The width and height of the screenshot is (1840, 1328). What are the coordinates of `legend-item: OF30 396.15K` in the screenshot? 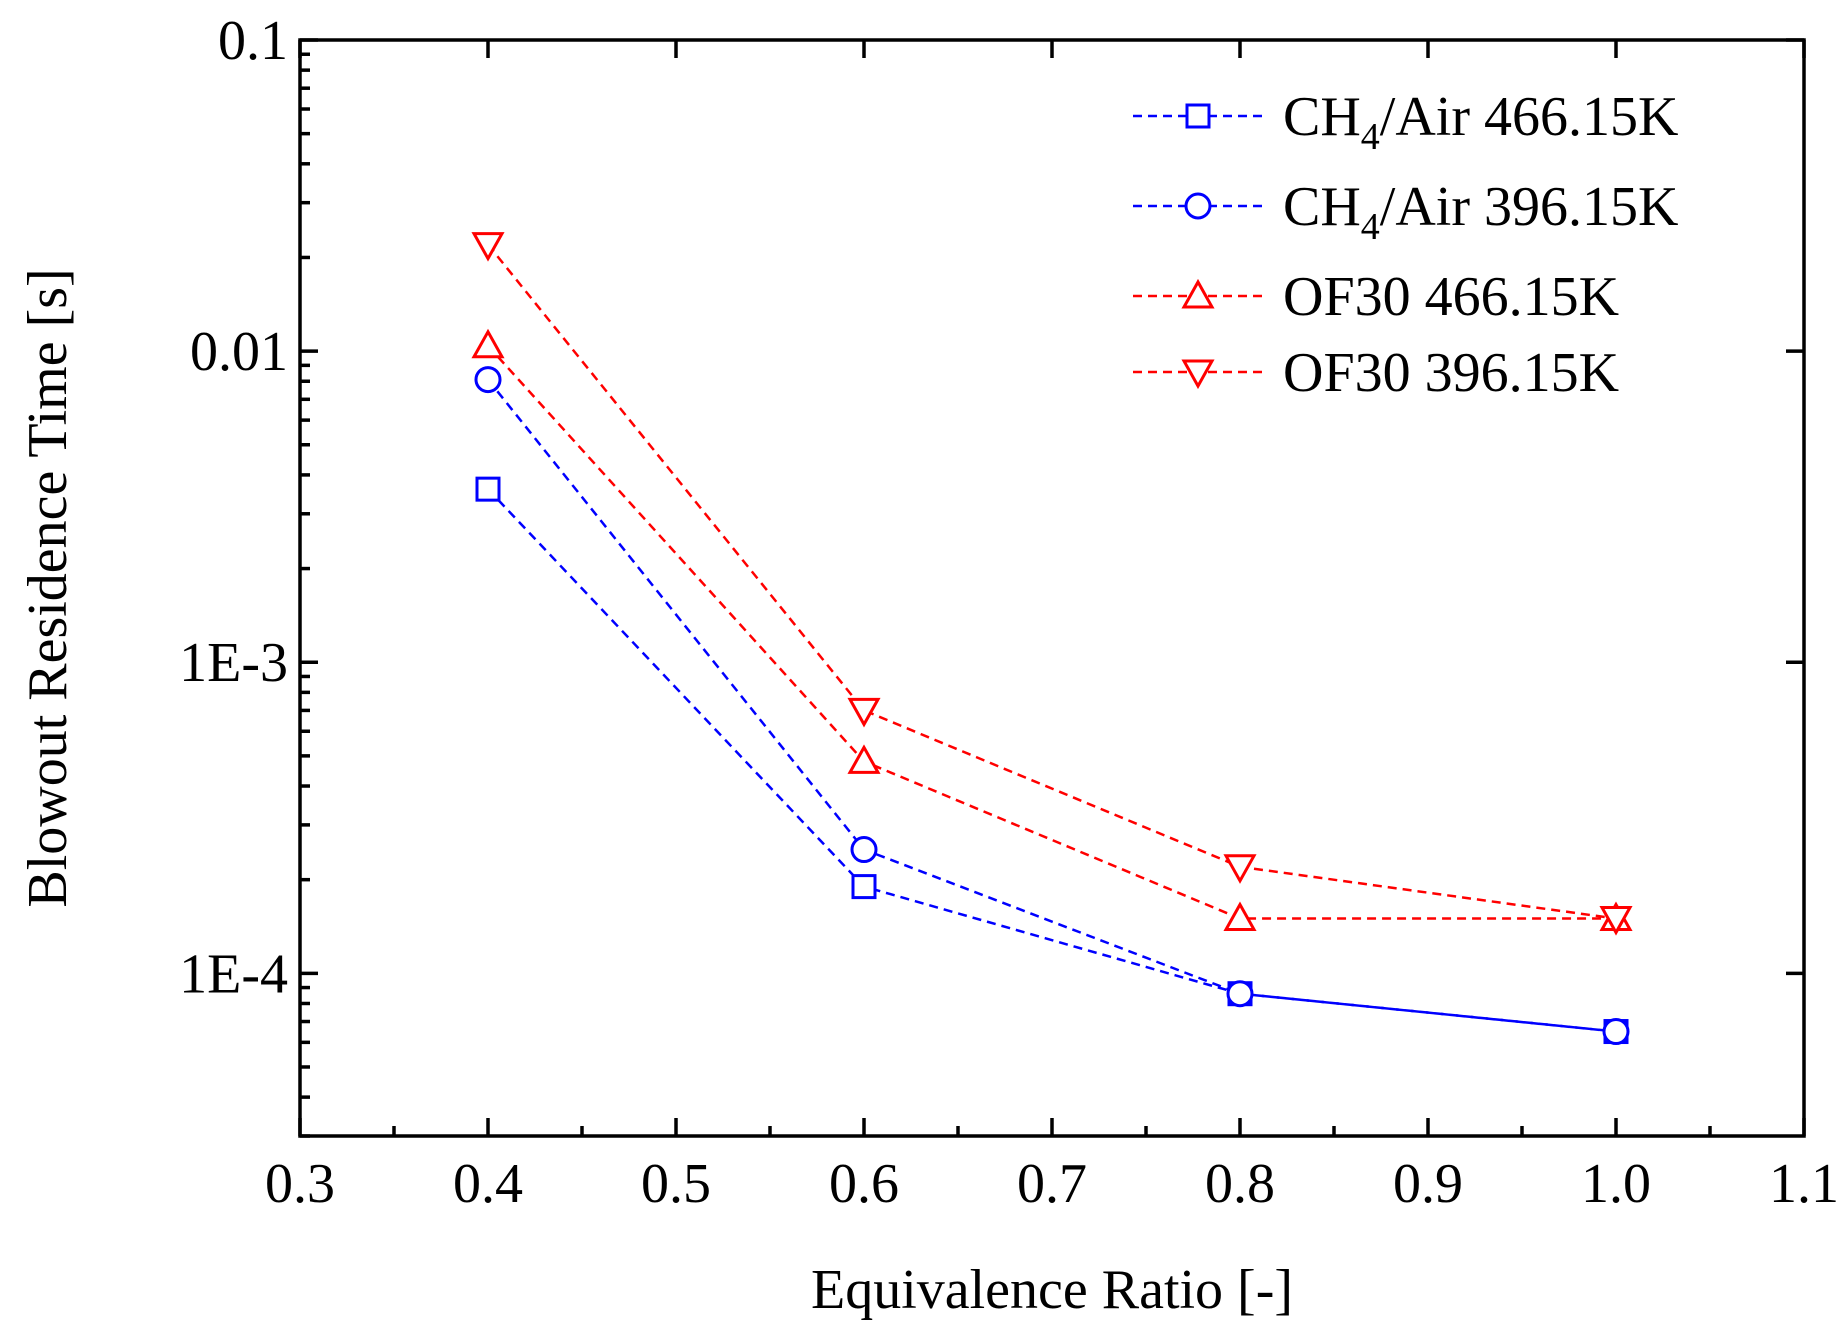 It's located at (1376, 373).